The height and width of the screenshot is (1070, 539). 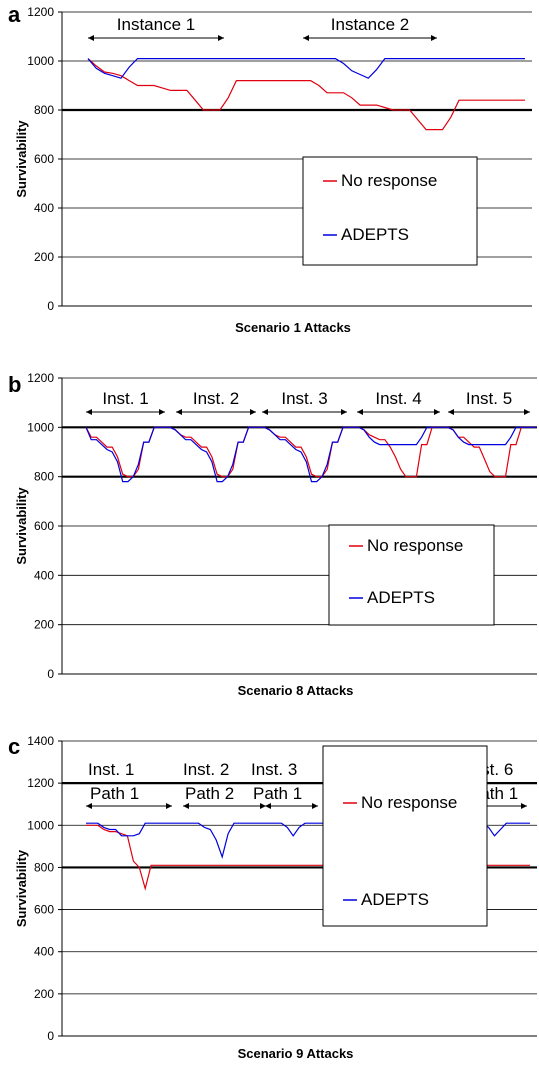 I want to click on instance-label: Instance 2, so click(x=370, y=24).